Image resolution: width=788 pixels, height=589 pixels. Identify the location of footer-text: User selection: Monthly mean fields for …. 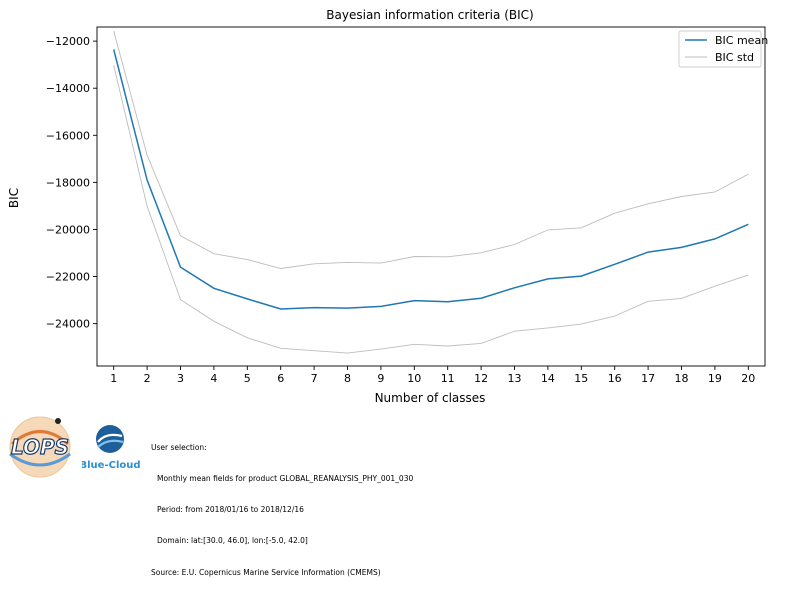
(282, 505).